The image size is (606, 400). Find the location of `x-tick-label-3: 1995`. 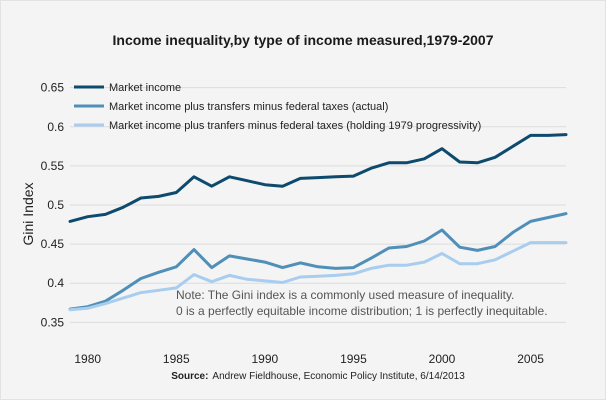

x-tick-label-3: 1995 is located at coordinates (353, 359).